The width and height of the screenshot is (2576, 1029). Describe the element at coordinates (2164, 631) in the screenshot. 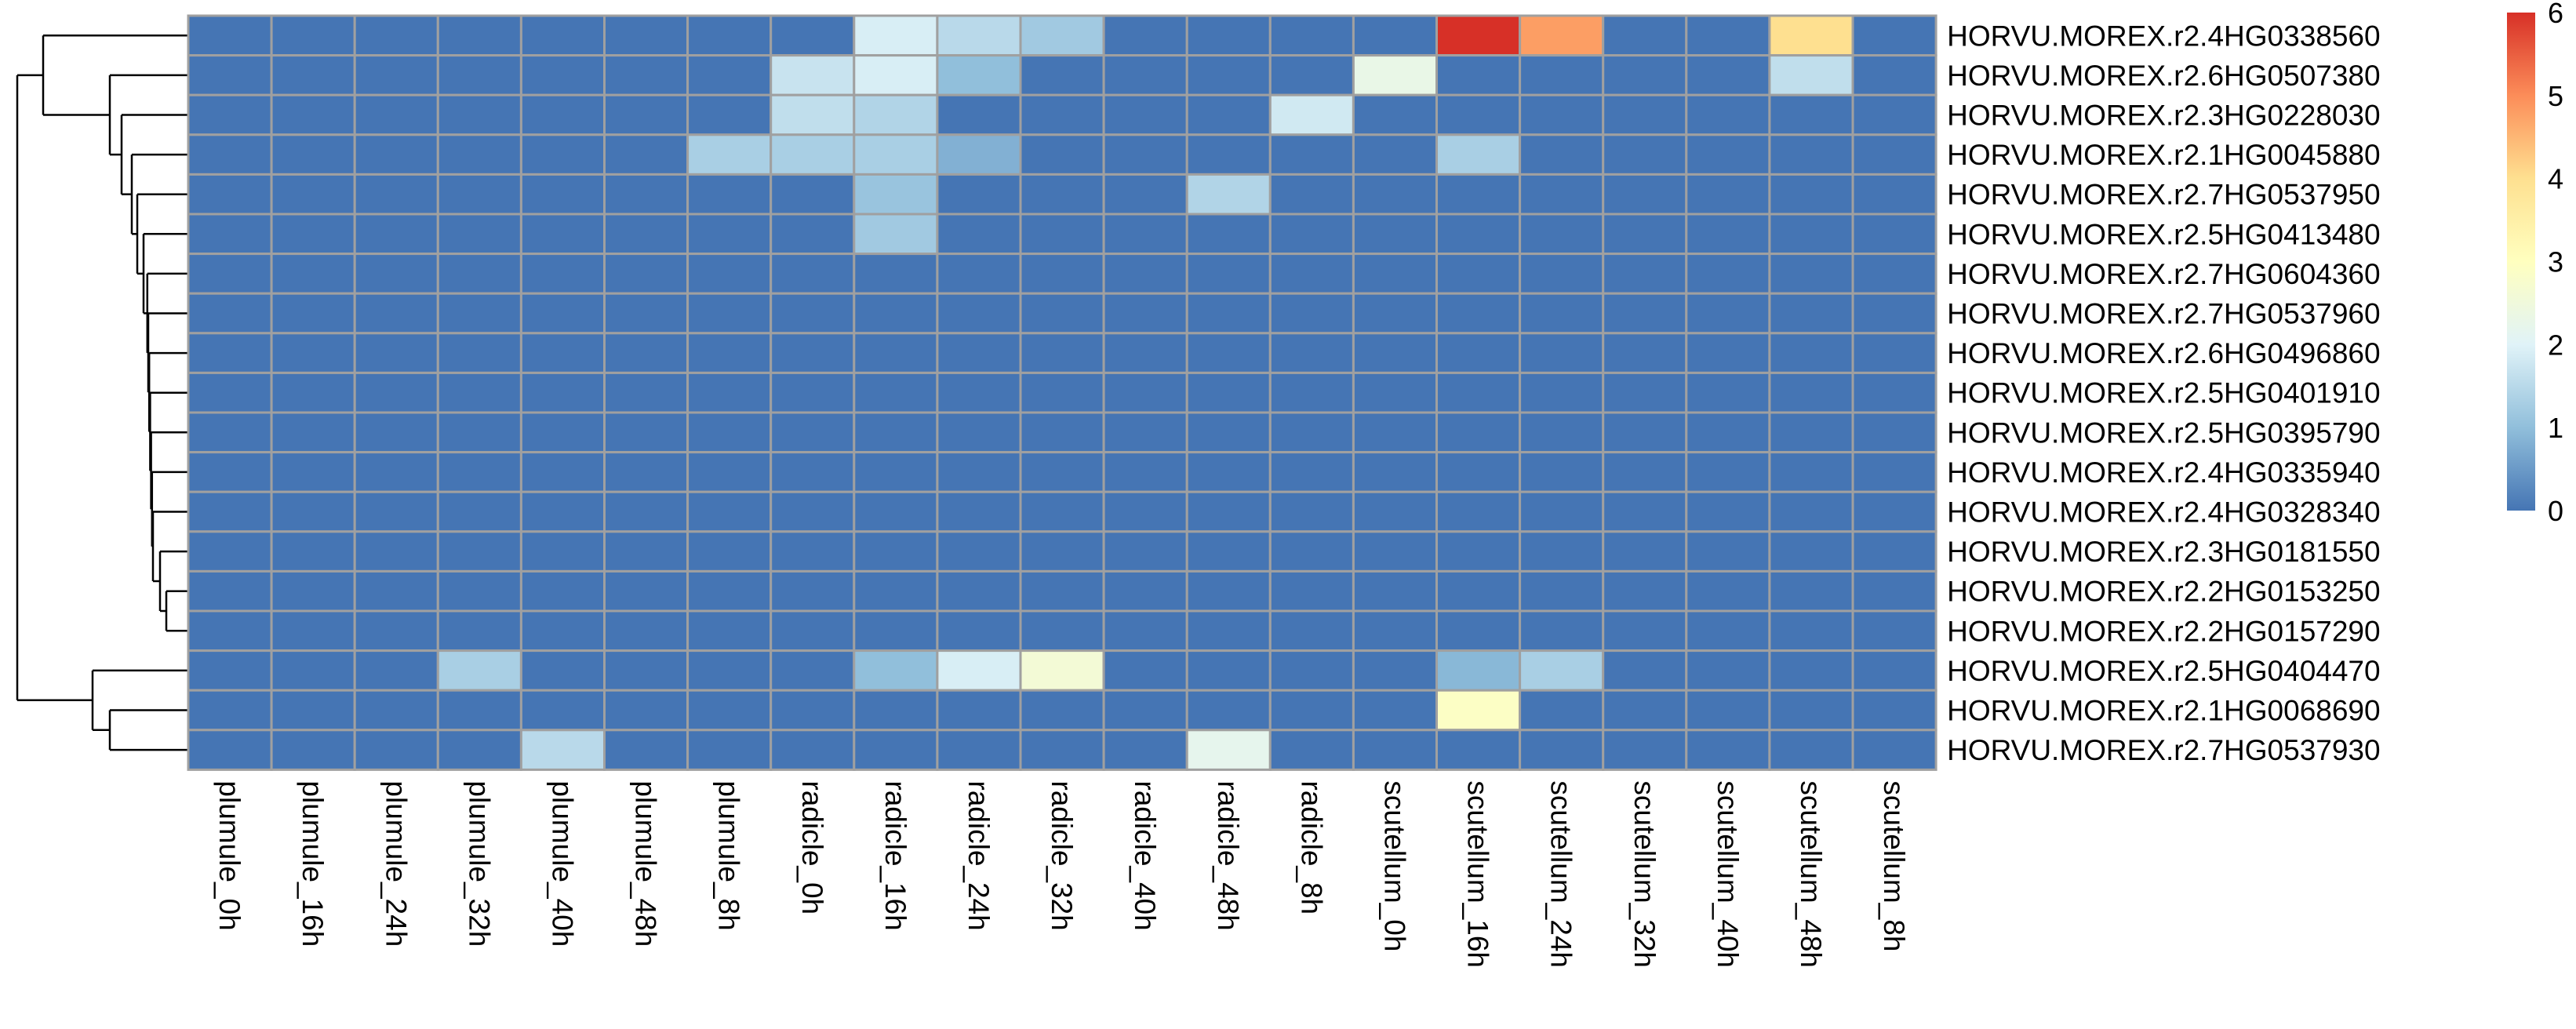

I see `row-label: HORVU.MOREX.r2.2HG0157290` at that location.